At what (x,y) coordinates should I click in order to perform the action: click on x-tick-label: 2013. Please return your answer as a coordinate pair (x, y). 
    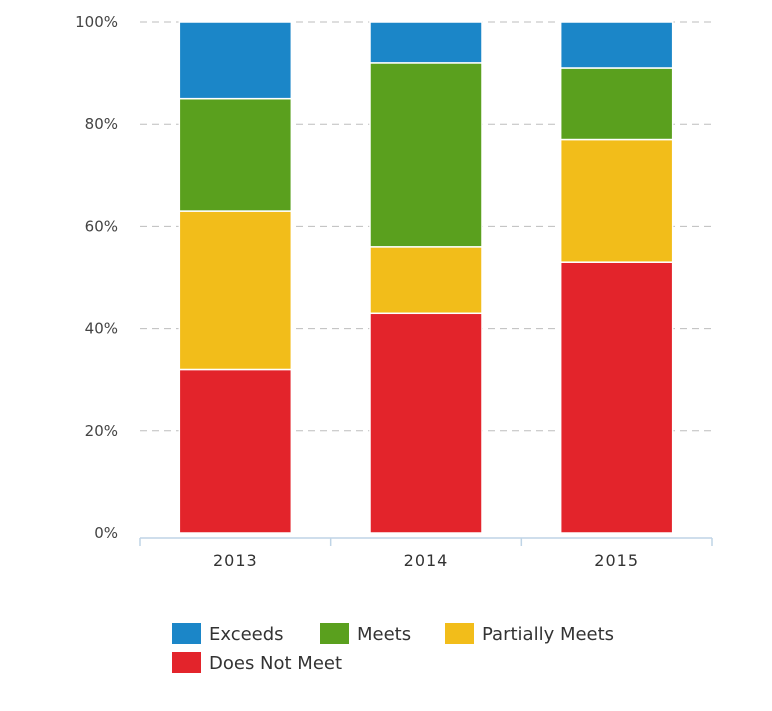
    Looking at the image, I should click on (235, 560).